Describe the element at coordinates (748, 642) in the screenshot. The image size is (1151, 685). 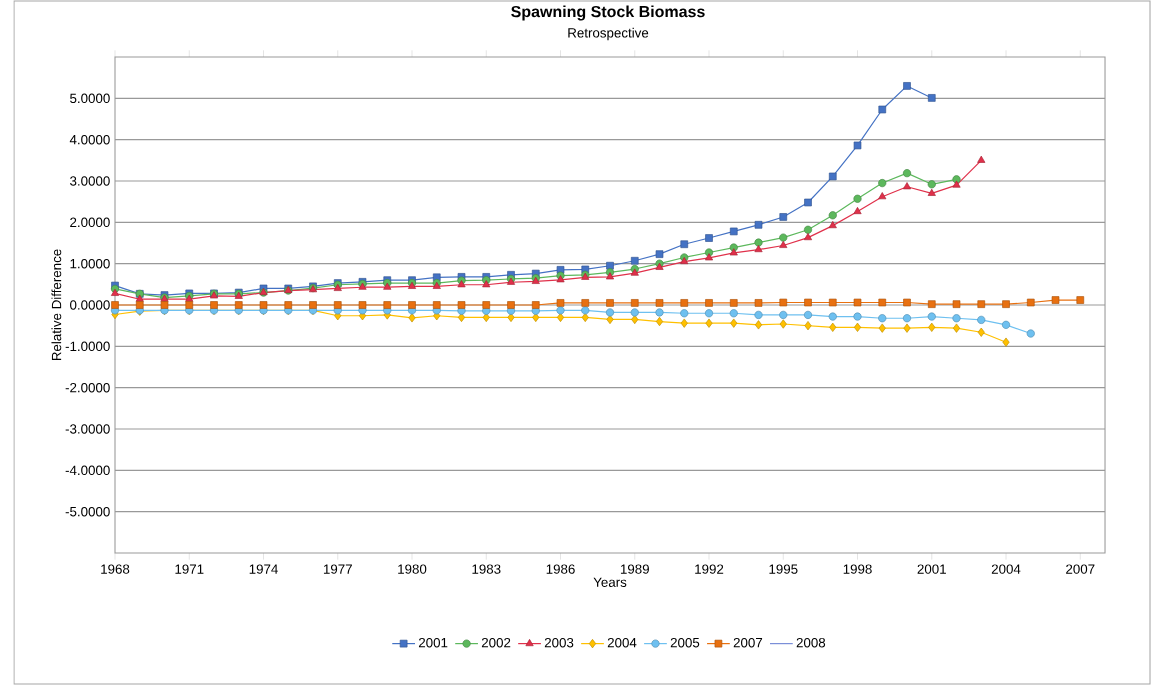
I see `legend-label: 2007` at that location.